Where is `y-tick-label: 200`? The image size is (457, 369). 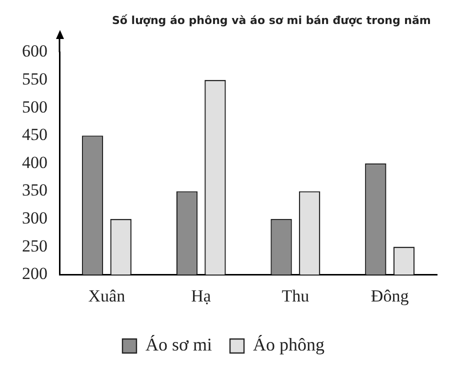 y-tick-label: 200 is located at coordinates (35, 274).